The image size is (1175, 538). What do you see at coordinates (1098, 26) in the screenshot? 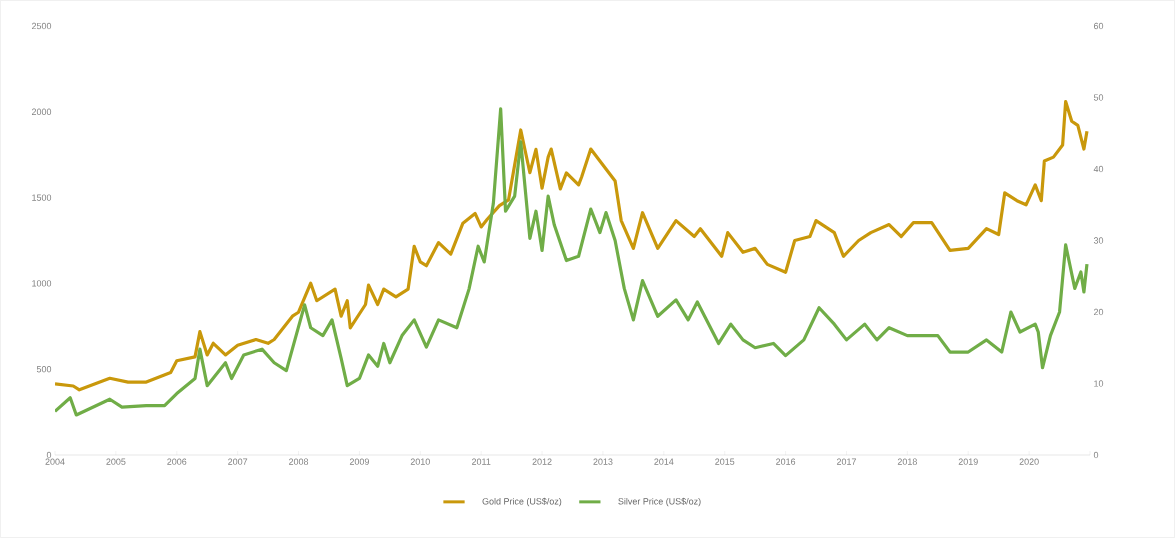
I see `y2-tick-label: 60` at bounding box center [1098, 26].